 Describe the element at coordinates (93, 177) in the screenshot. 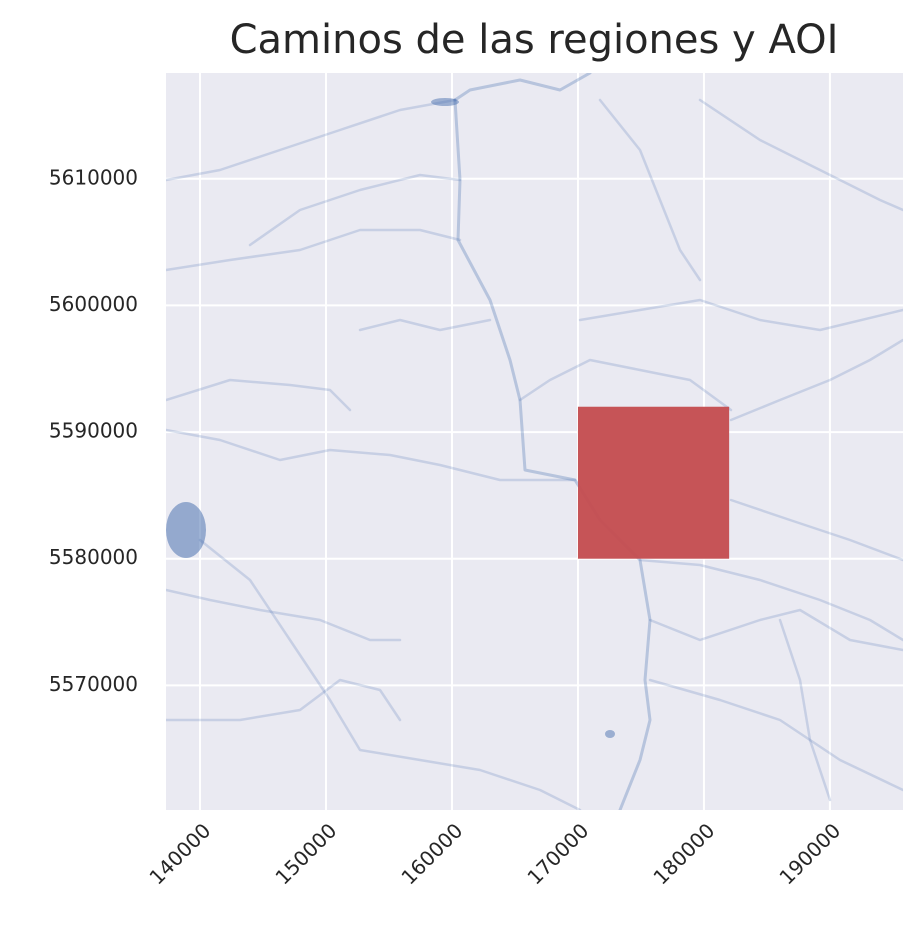

I see `y-tick-label: 5610000` at that location.